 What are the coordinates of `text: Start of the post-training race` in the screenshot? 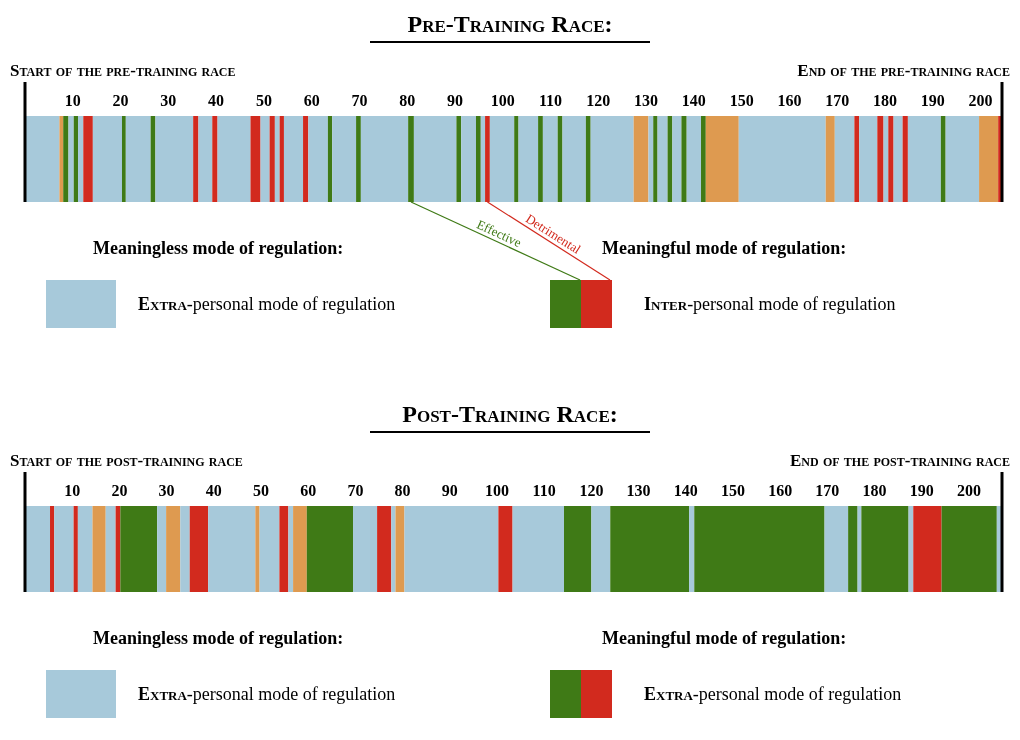 It's located at (126, 460).